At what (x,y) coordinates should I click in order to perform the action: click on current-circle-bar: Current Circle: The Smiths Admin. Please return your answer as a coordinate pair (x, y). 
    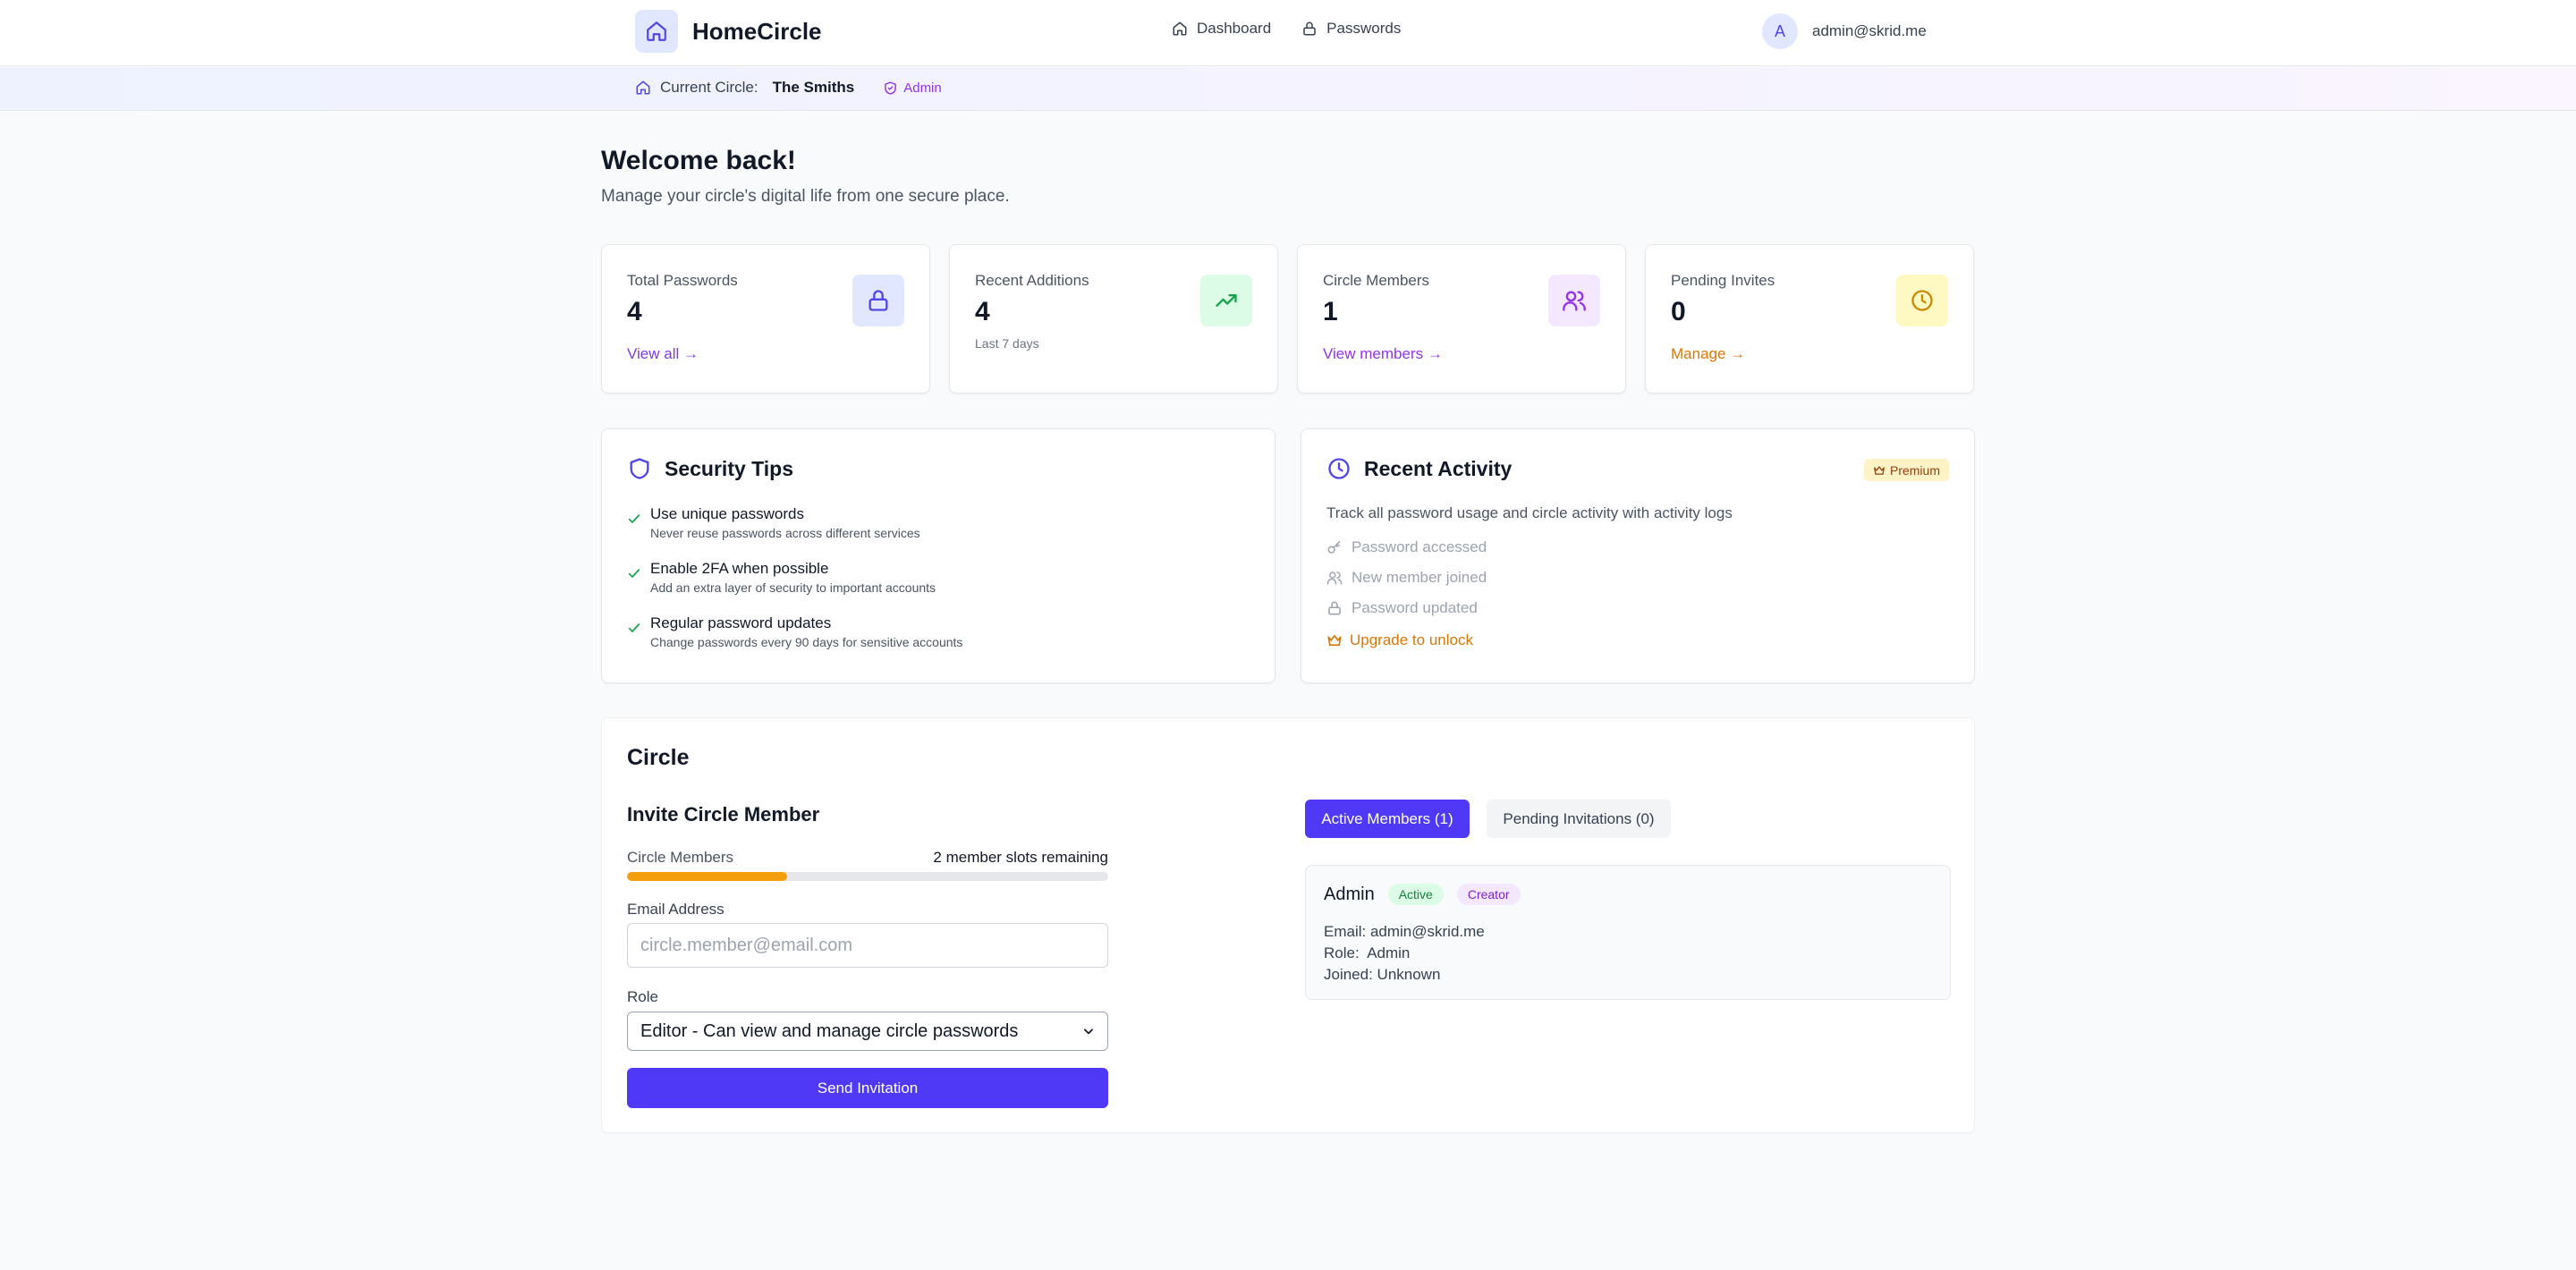
    Looking at the image, I should click on (1288, 89).